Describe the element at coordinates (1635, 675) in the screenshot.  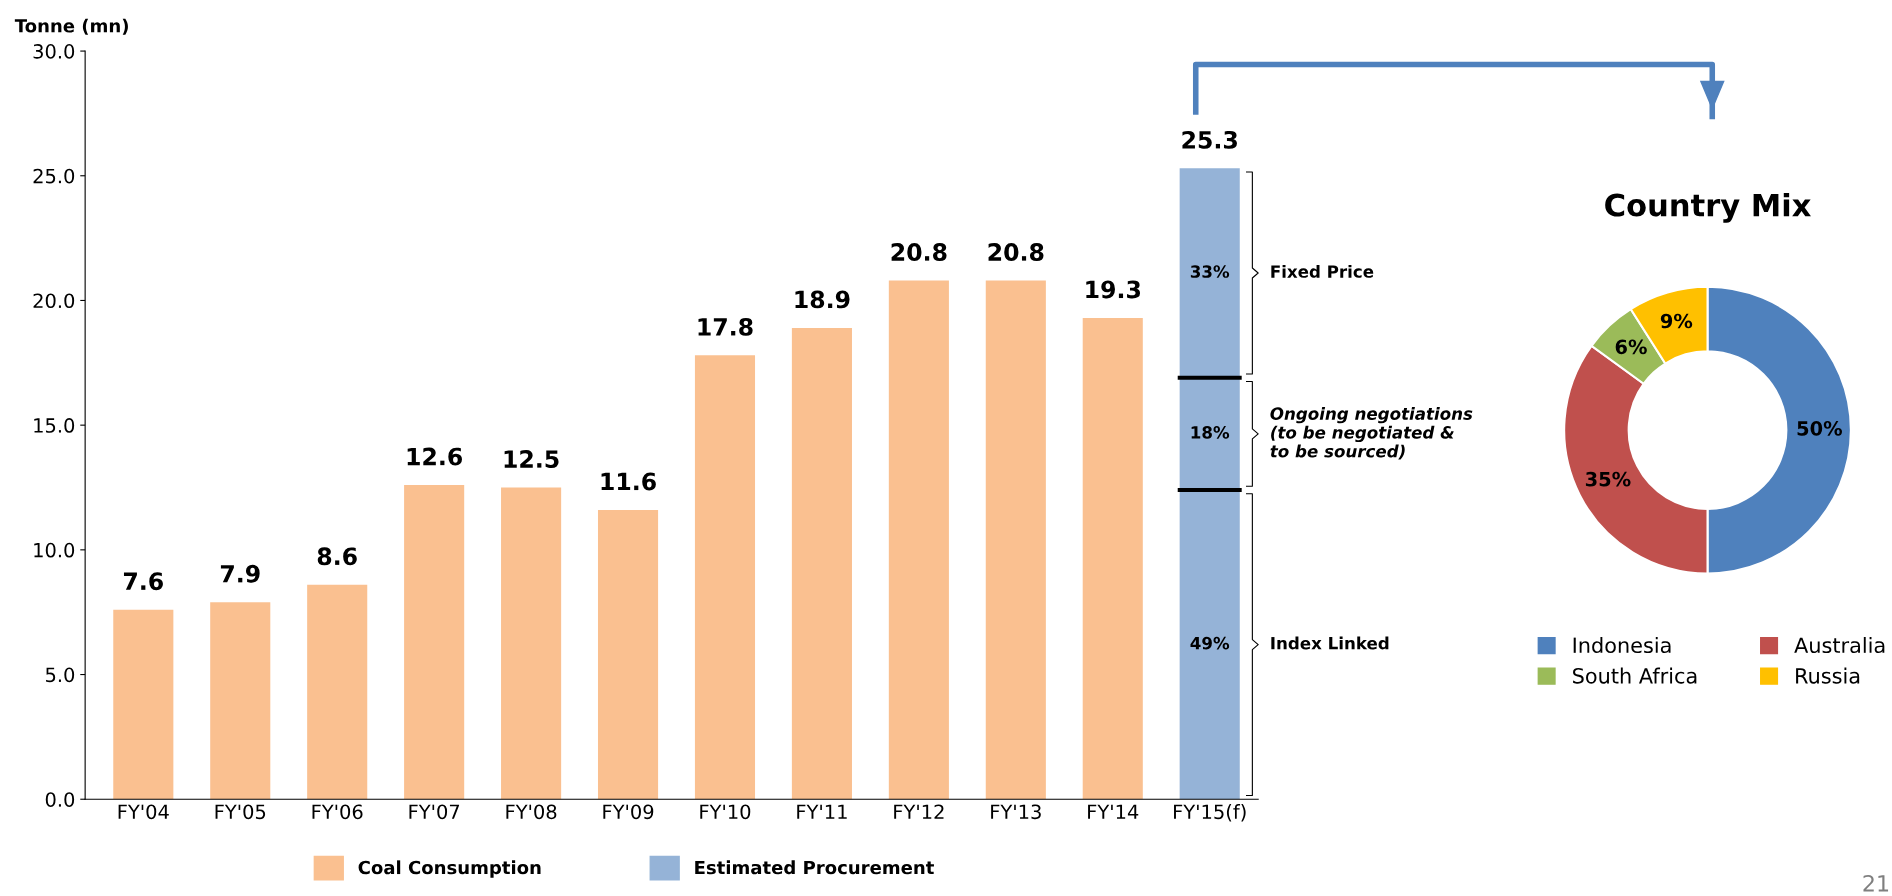
I see `legend-label: South Africa` at that location.